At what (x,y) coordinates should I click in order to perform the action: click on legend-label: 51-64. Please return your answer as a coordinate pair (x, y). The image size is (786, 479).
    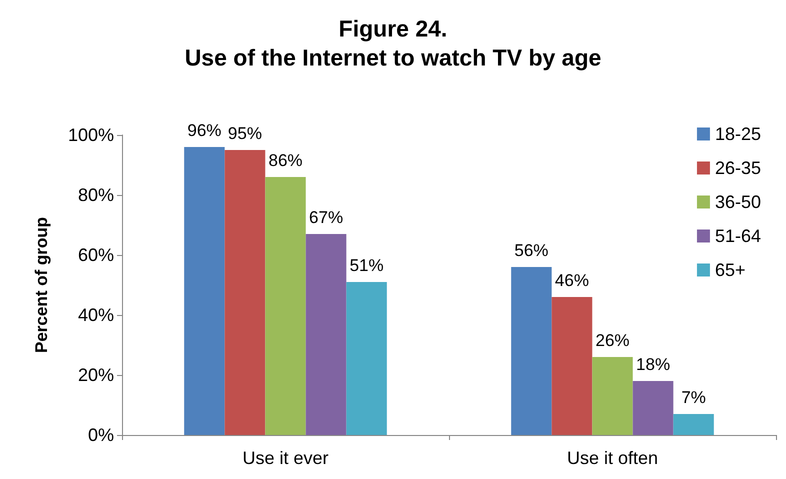
    Looking at the image, I should click on (738, 236).